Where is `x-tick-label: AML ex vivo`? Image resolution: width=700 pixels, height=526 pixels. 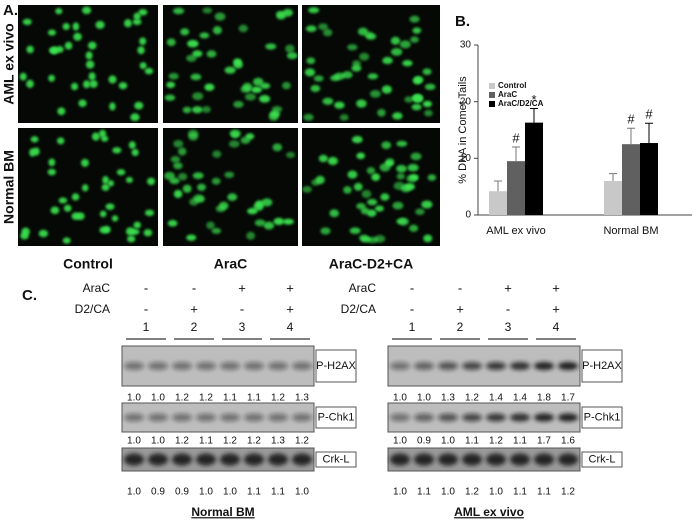
x-tick-label: AML ex vivo is located at coordinates (516, 231).